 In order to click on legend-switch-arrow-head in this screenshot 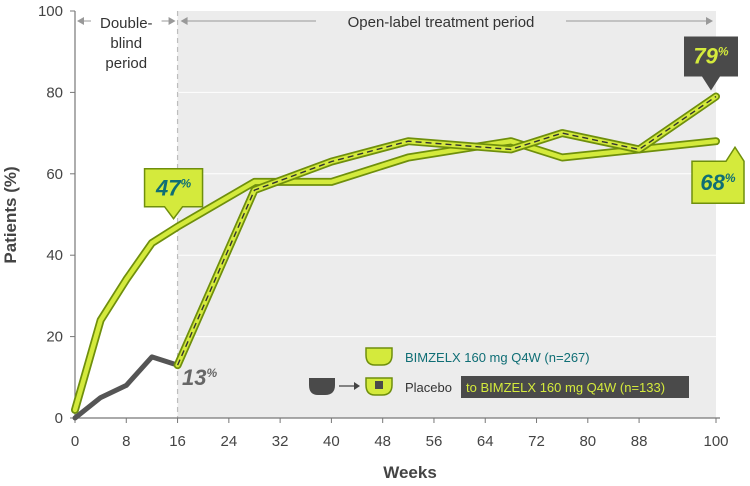, I will do `click(357, 386)`.